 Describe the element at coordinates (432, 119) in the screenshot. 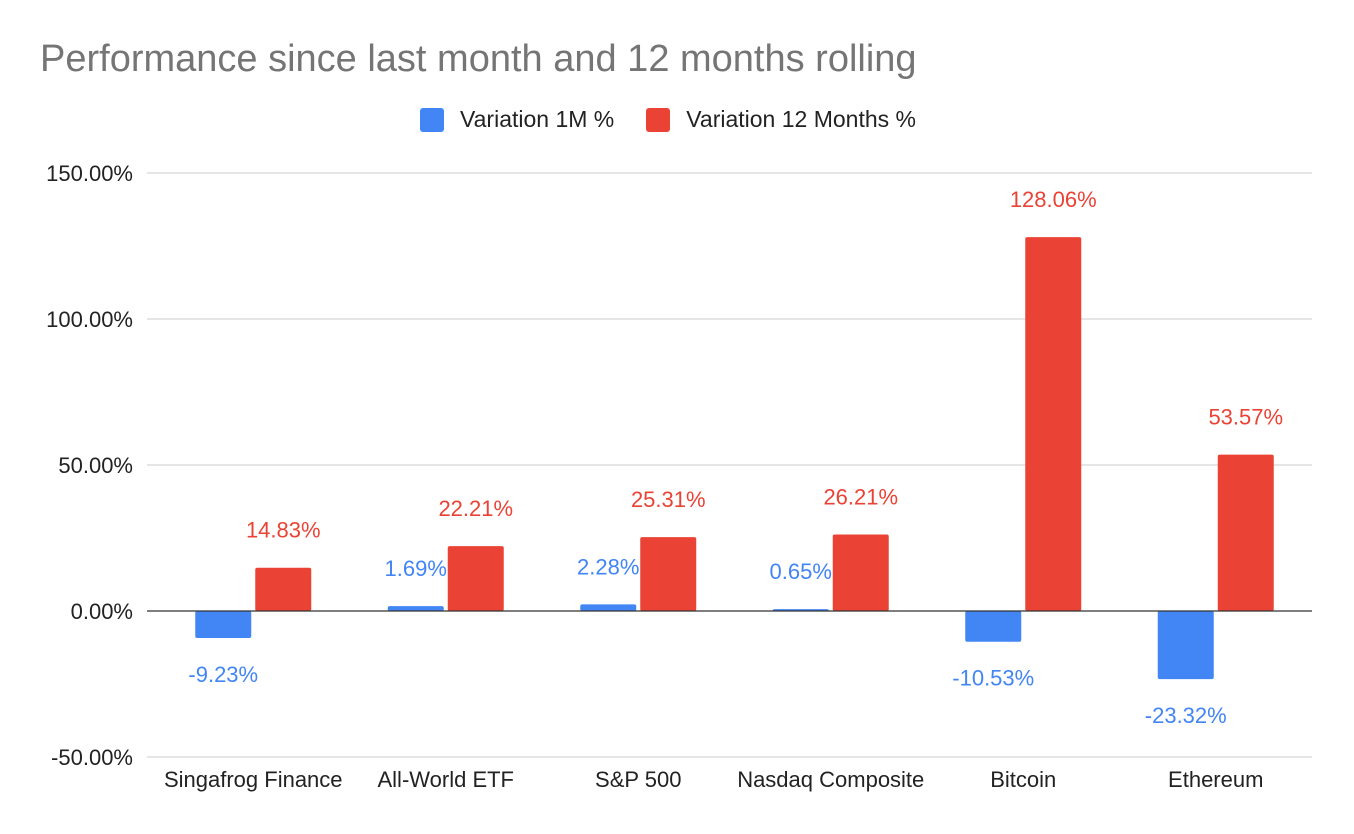

I see `legend-swatch-1m` at that location.